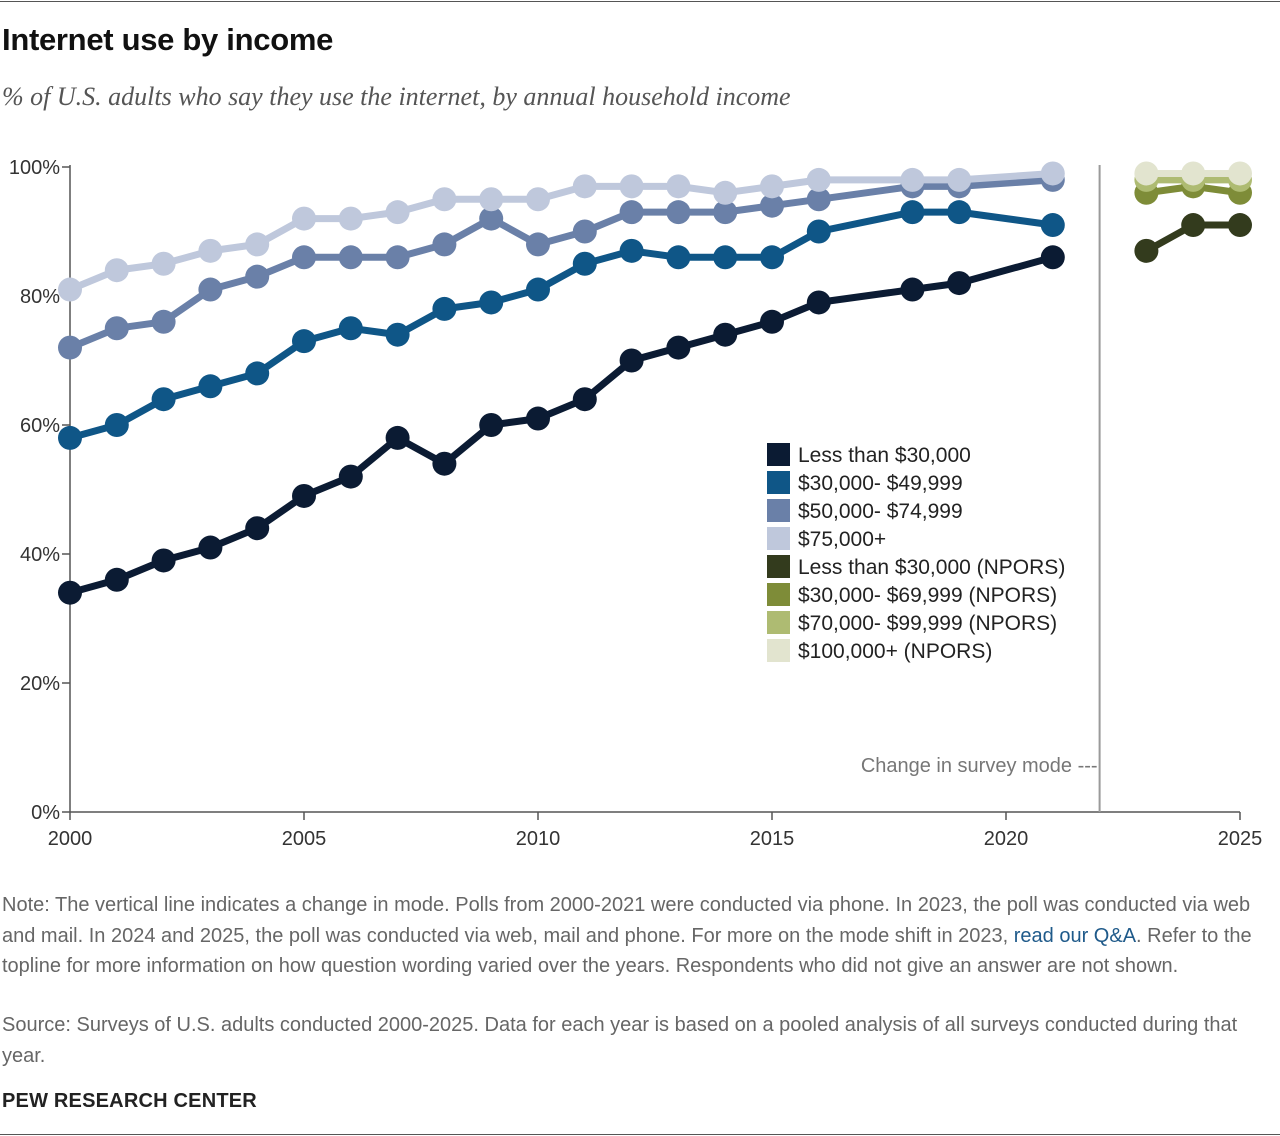 The image size is (1280, 1136). I want to click on legend-label: $30,000- $69,999 (NPORS), so click(927, 595).